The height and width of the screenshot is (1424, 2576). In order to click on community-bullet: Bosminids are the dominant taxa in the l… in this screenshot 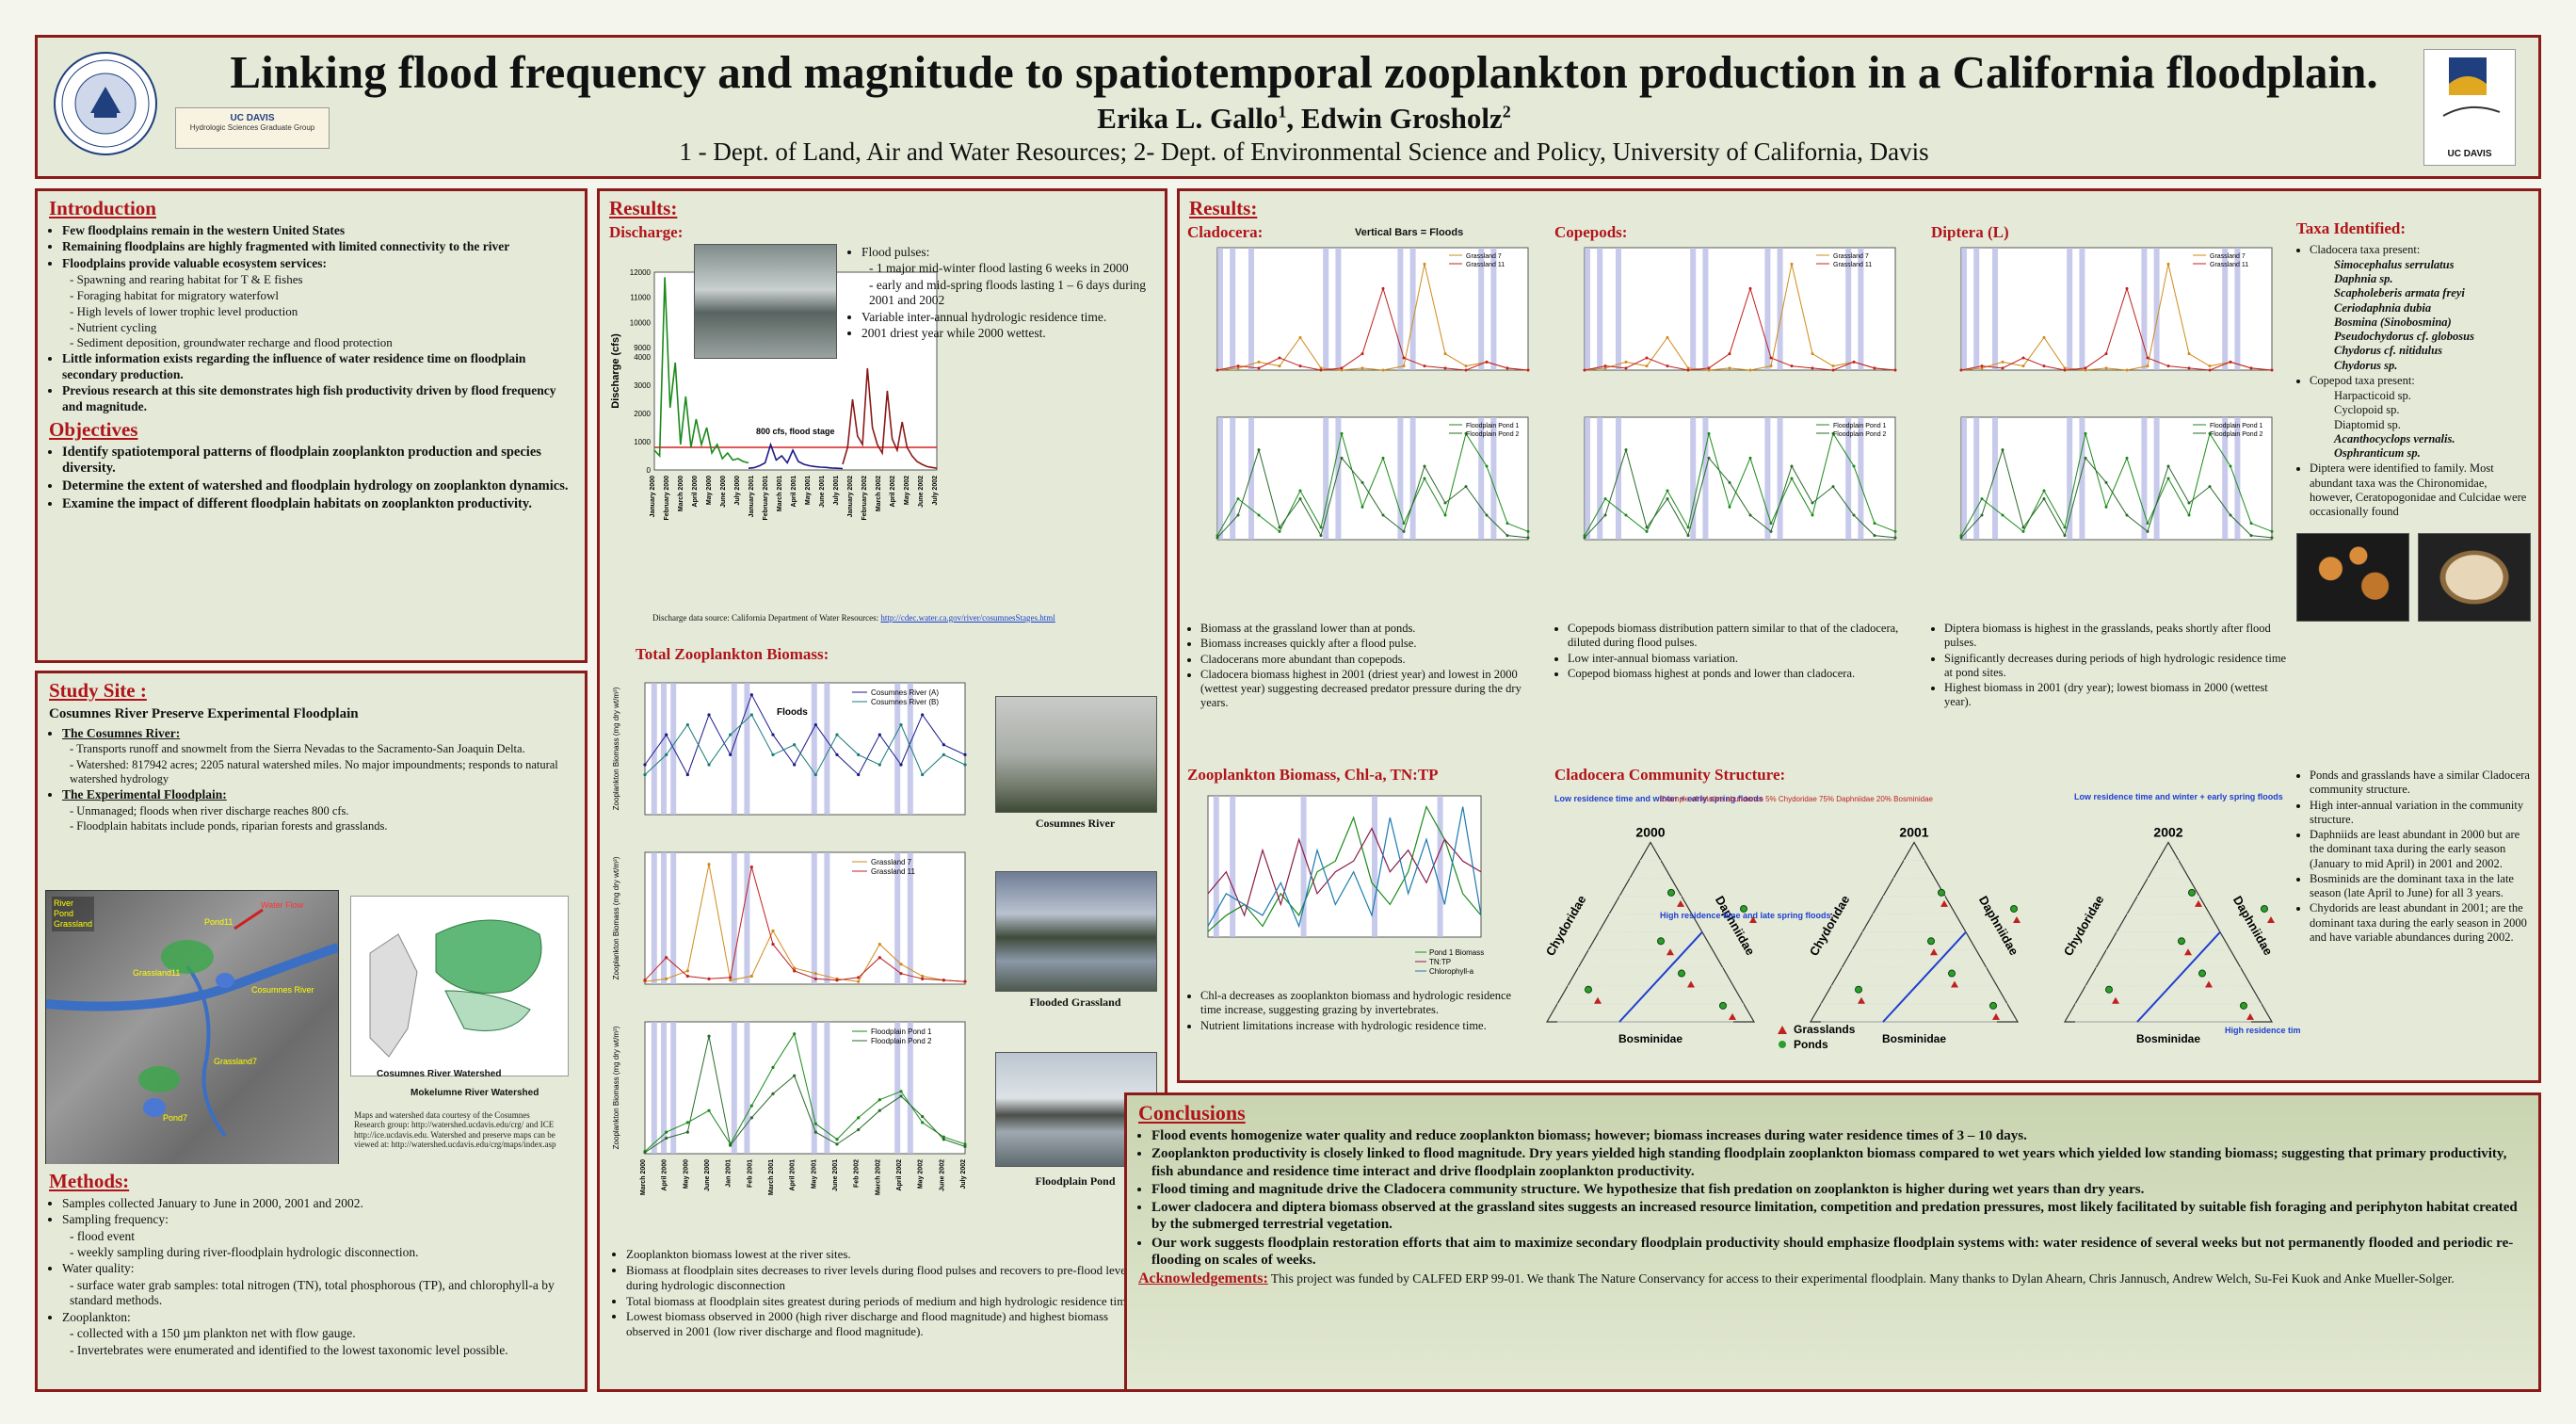, I will do `click(2421, 886)`.